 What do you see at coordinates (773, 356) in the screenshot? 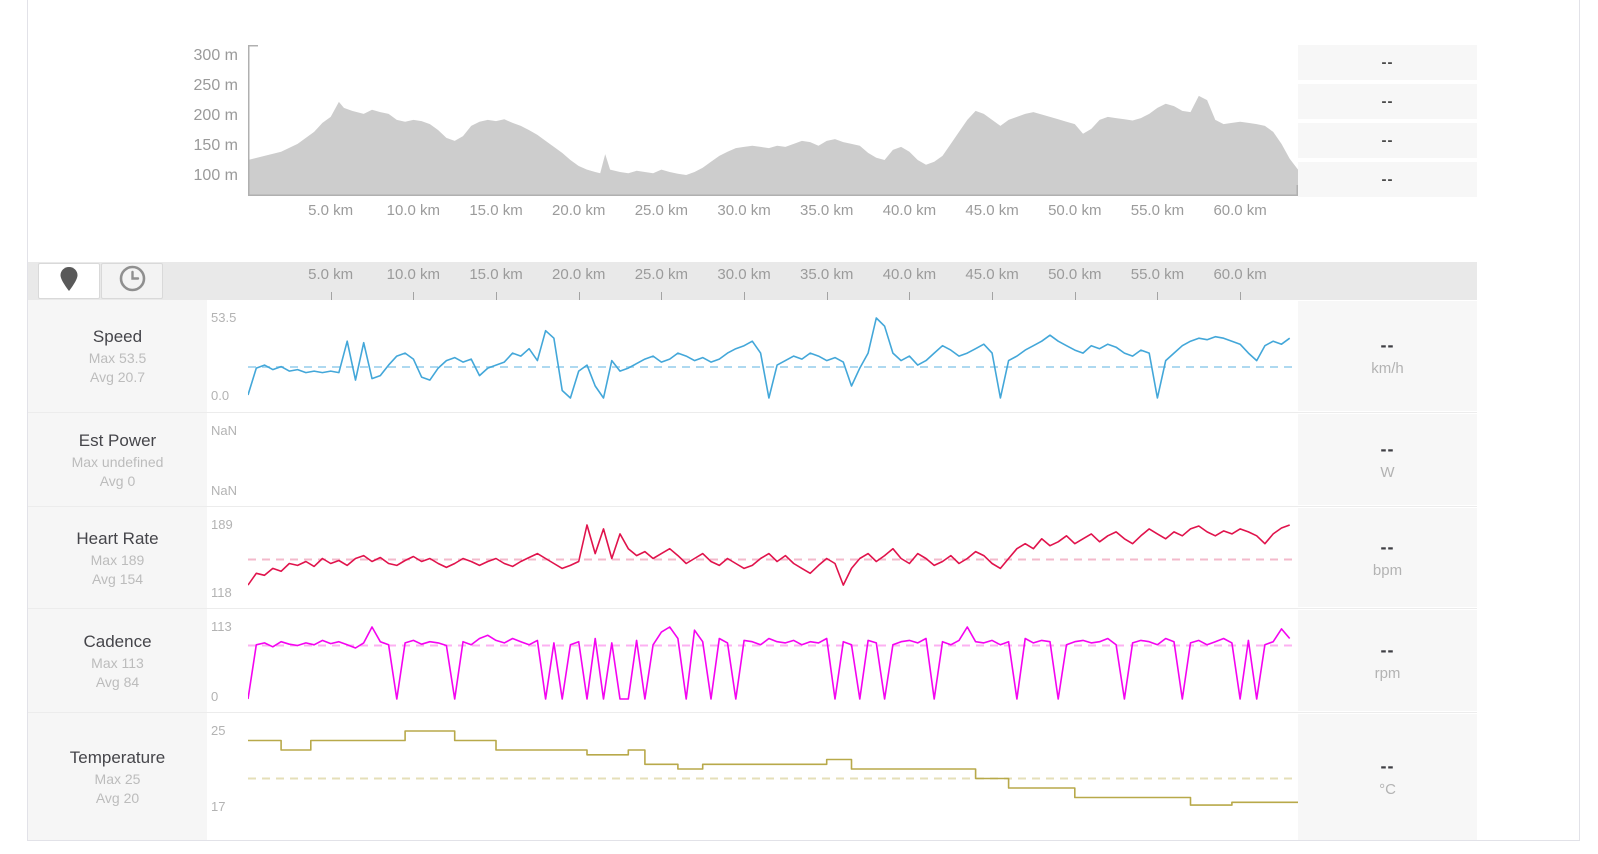
I see `speed-chart` at bounding box center [773, 356].